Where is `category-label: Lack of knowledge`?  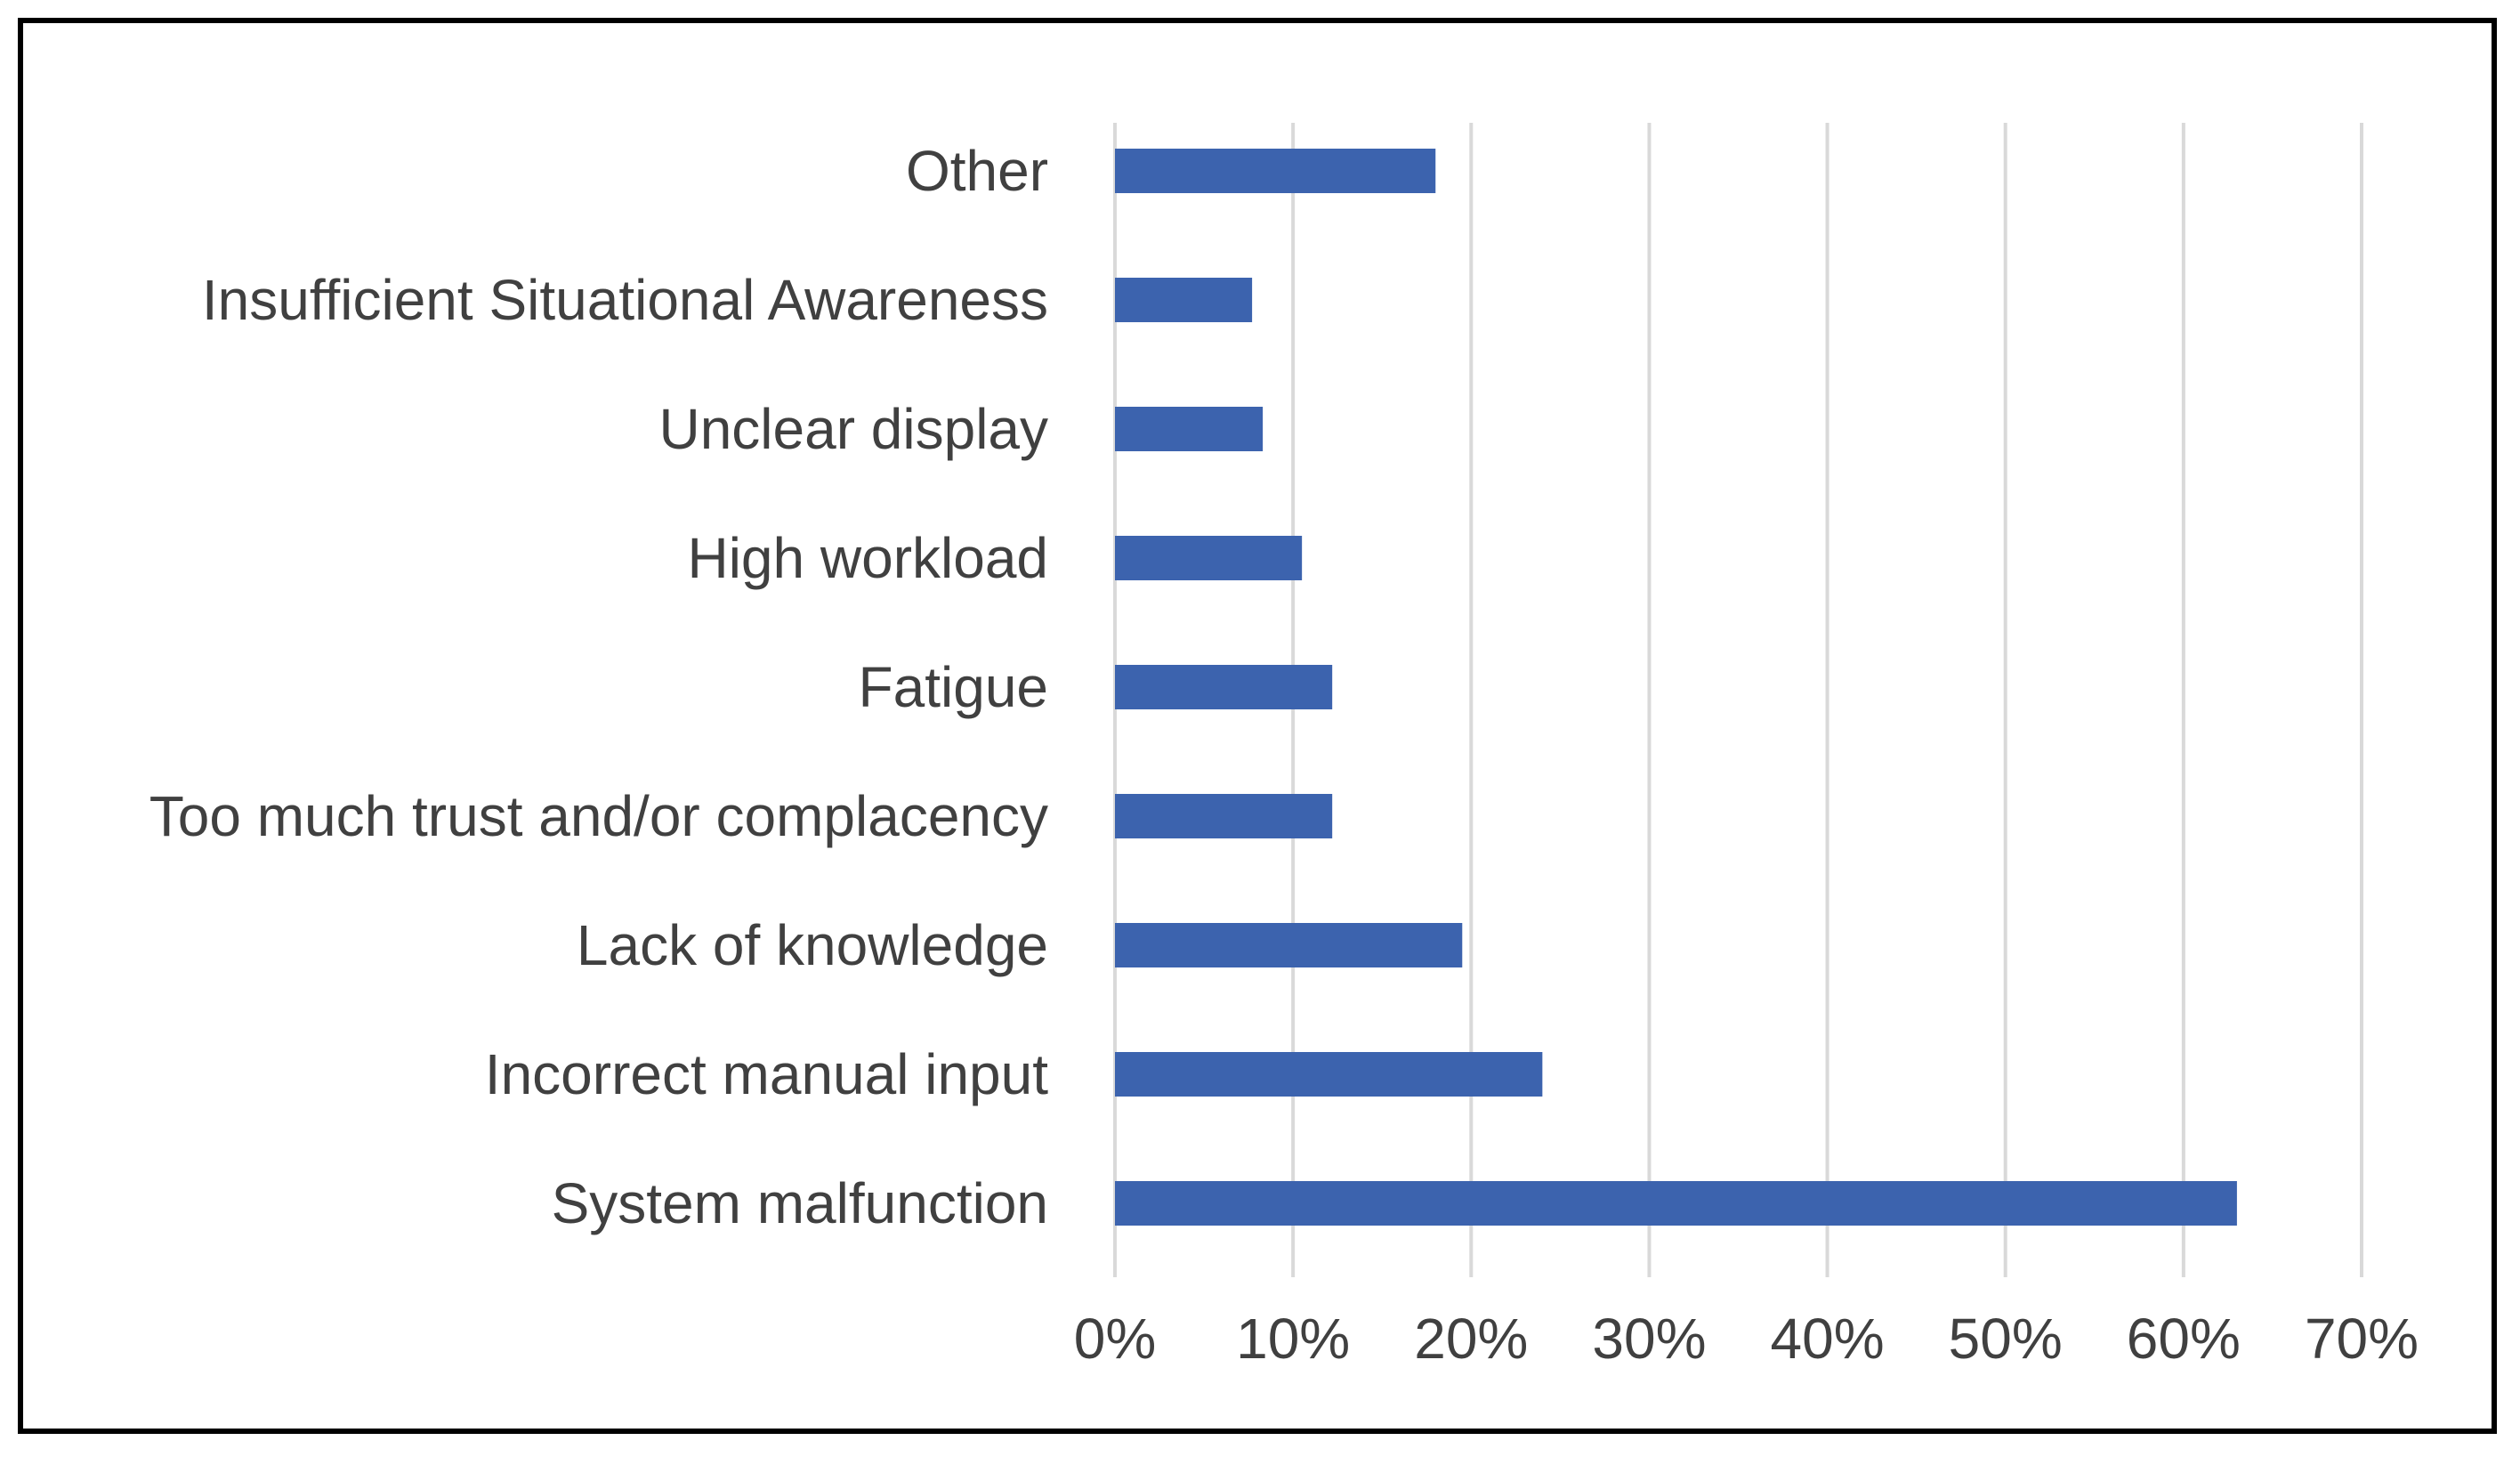
category-label: Lack of knowledge is located at coordinates (812, 945).